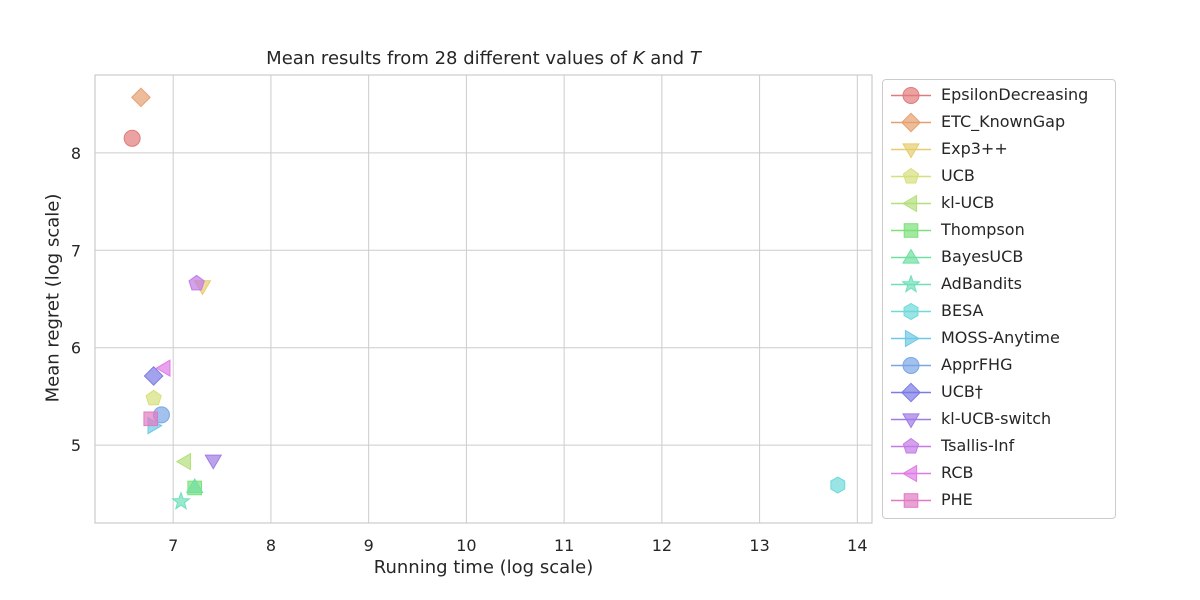 Image resolution: width=1200 pixels, height=600 pixels. I want to click on legend-label: UCB†, so click(962, 391).